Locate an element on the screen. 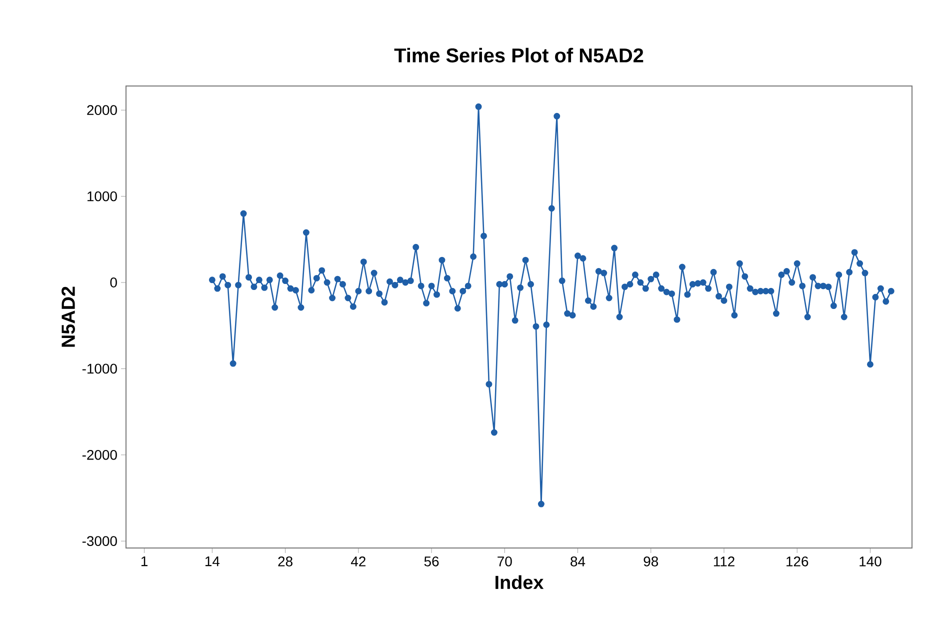 This screenshot has width=947, height=644. x-tick-label: 126 is located at coordinates (797, 561).